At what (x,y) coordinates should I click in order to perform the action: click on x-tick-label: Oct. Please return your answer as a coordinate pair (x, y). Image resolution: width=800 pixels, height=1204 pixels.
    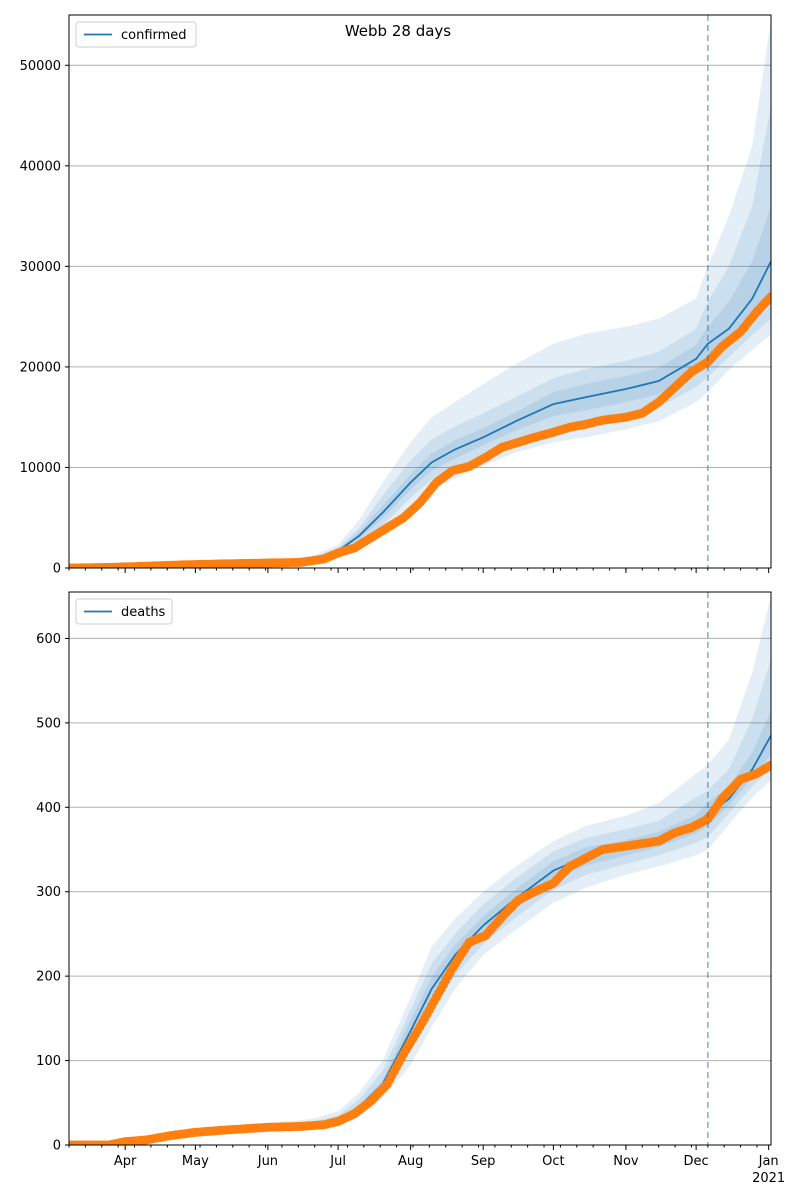
    Looking at the image, I should click on (553, 1161).